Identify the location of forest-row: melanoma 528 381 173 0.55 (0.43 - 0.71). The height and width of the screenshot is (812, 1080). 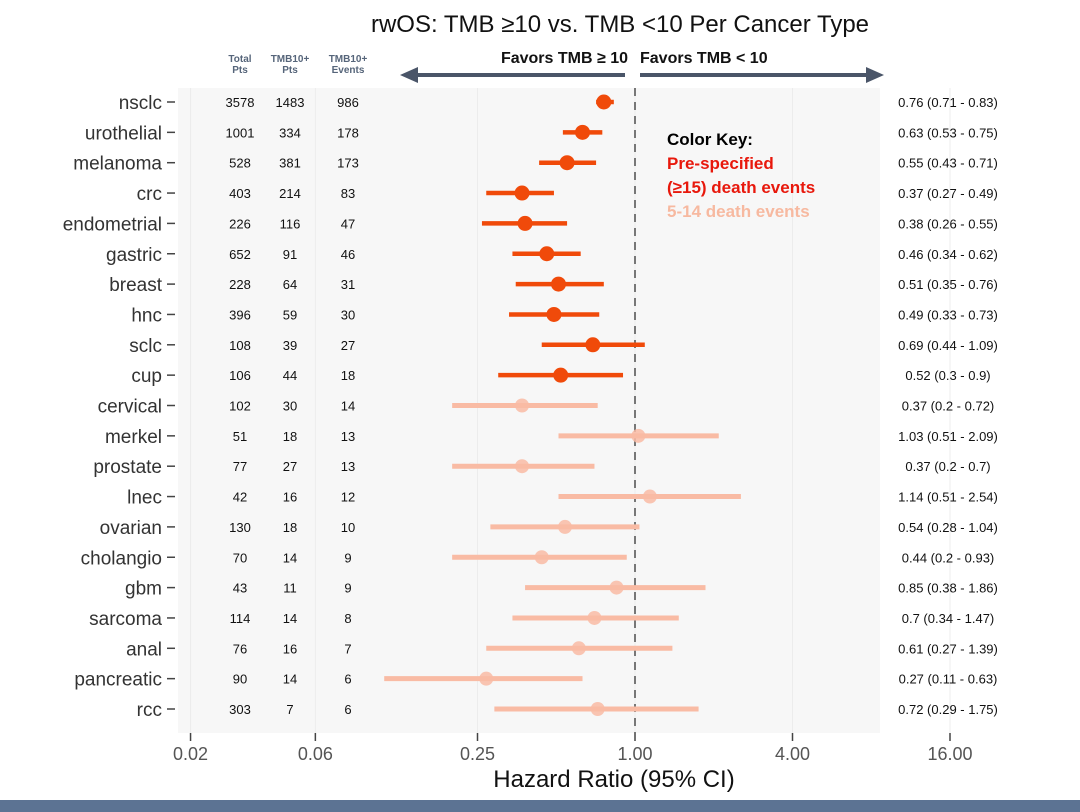
(535, 164).